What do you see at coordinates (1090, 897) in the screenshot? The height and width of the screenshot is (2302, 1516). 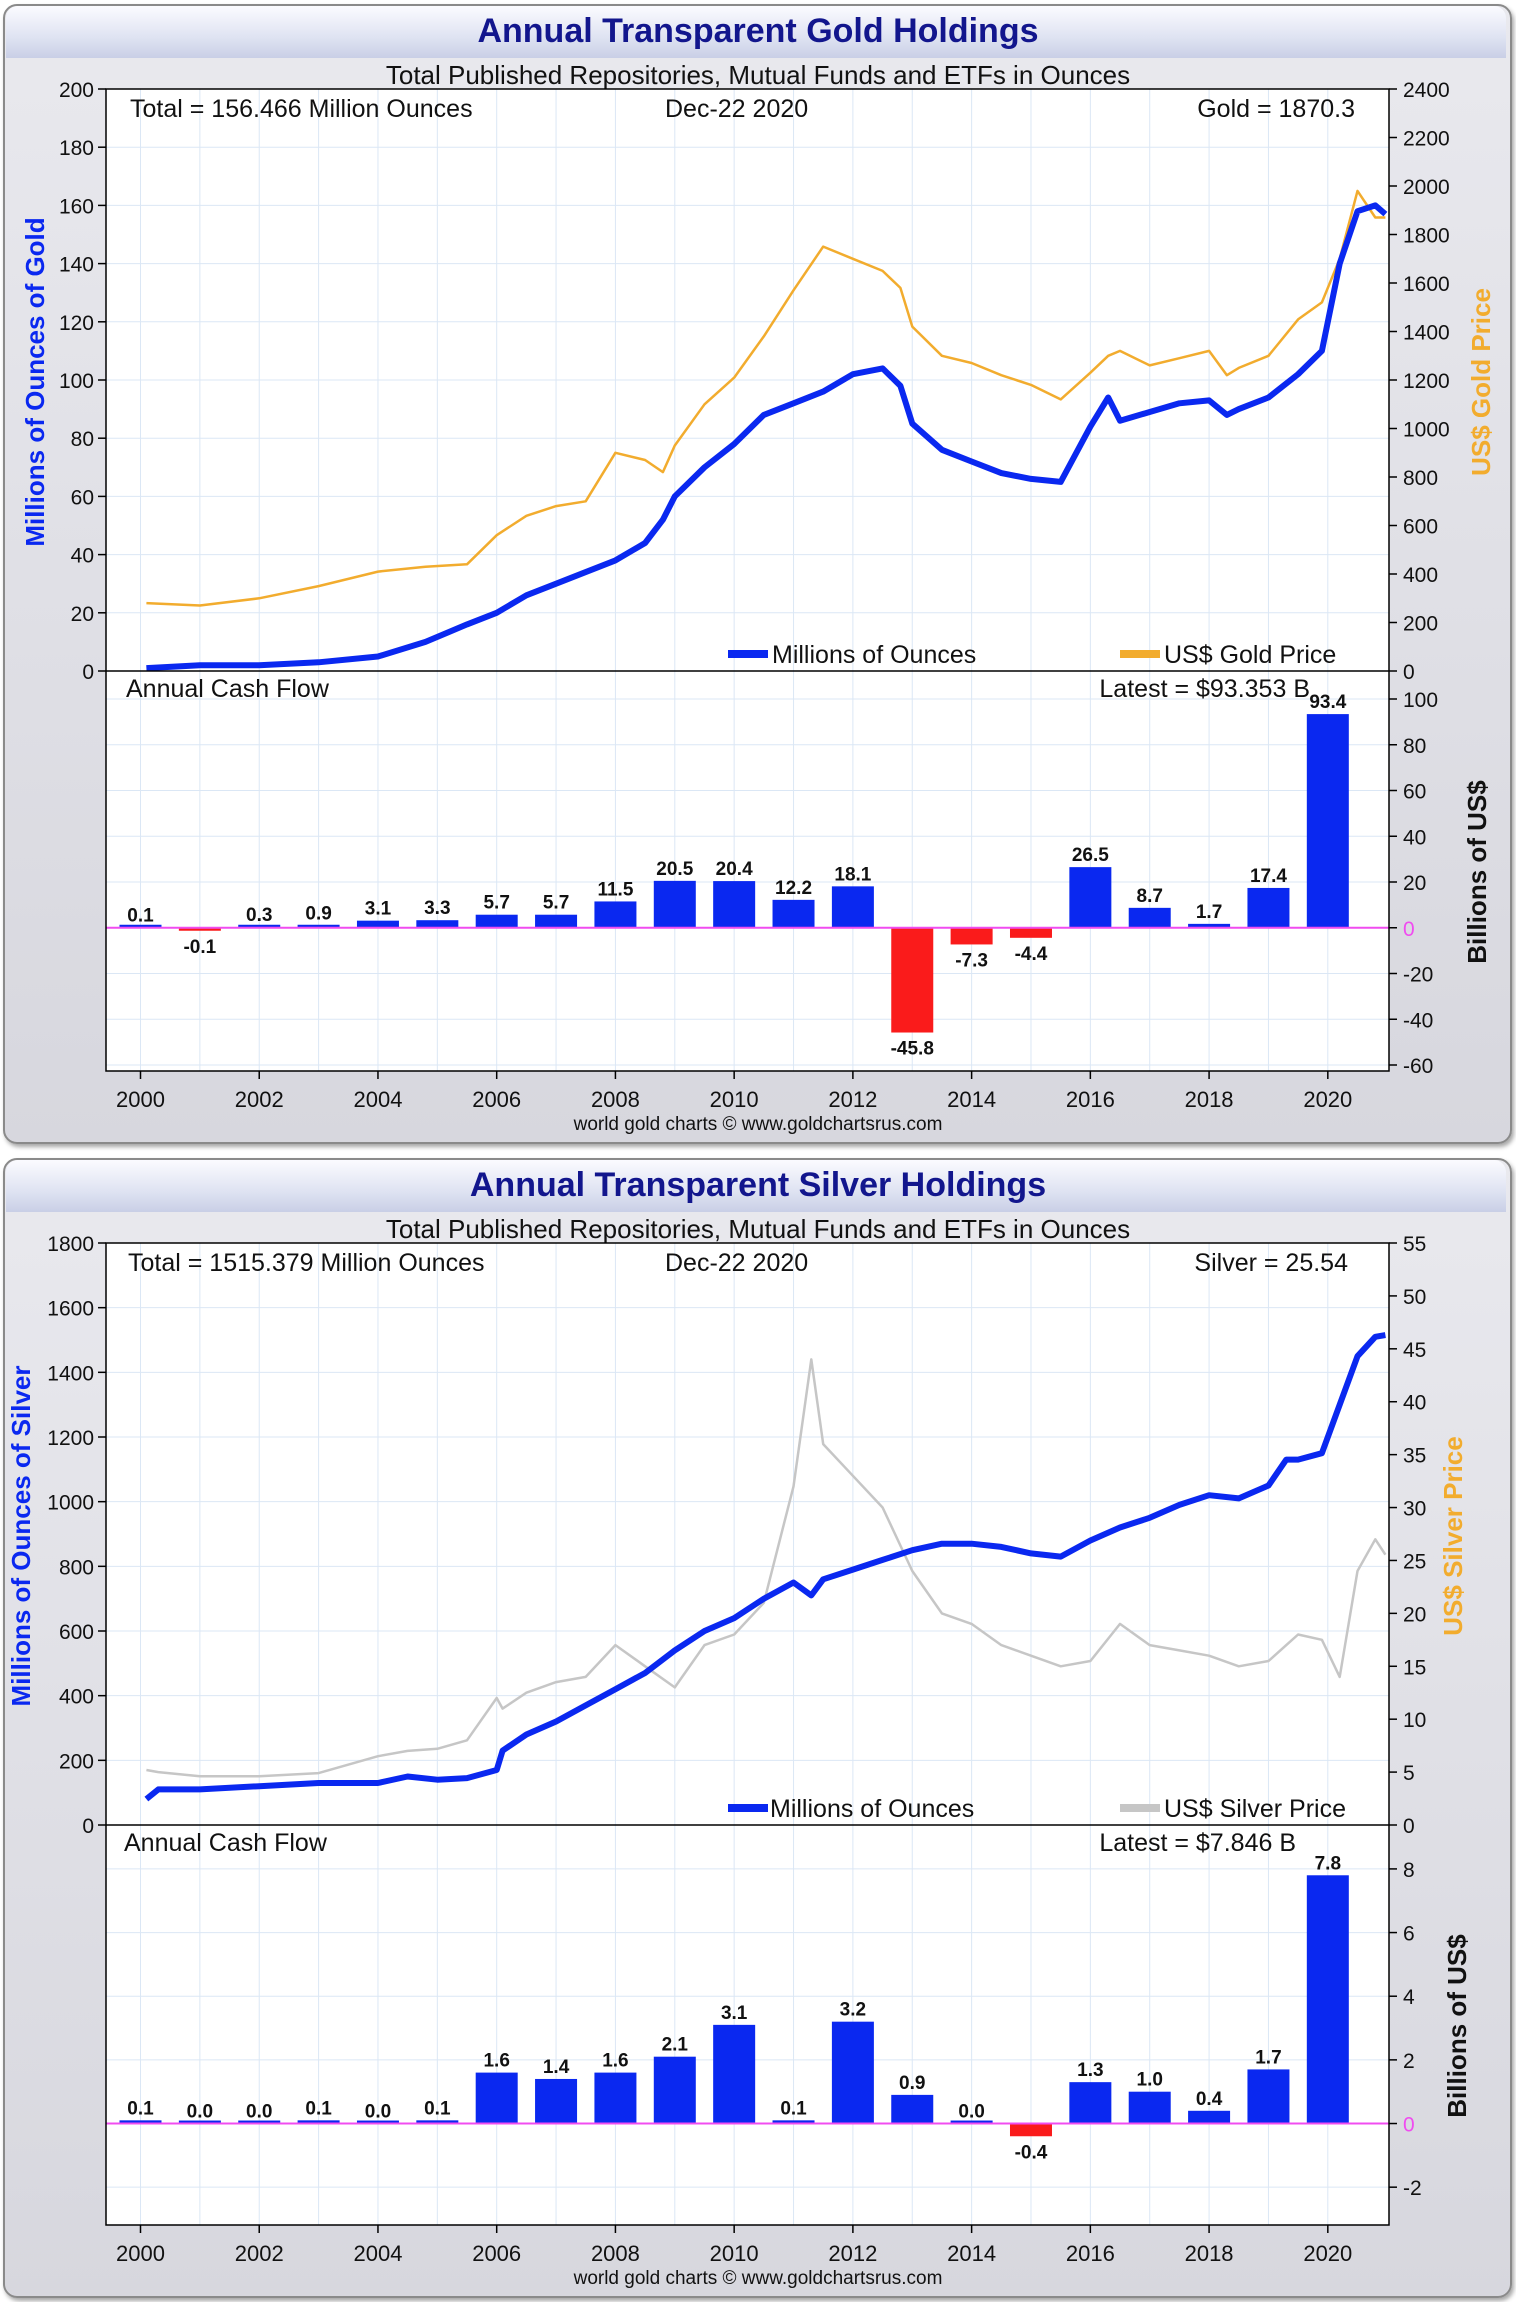 I see `gold-cashflow-bar-2016` at bounding box center [1090, 897].